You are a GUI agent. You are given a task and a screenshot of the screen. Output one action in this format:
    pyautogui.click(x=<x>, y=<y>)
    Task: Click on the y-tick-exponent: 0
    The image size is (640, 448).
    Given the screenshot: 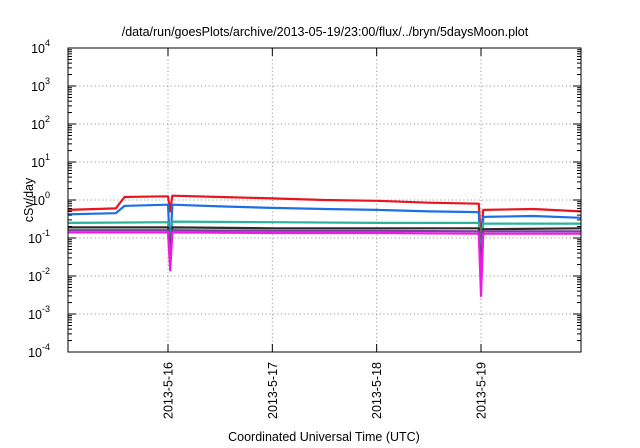 What is the action you would take?
    pyautogui.click(x=47, y=195)
    